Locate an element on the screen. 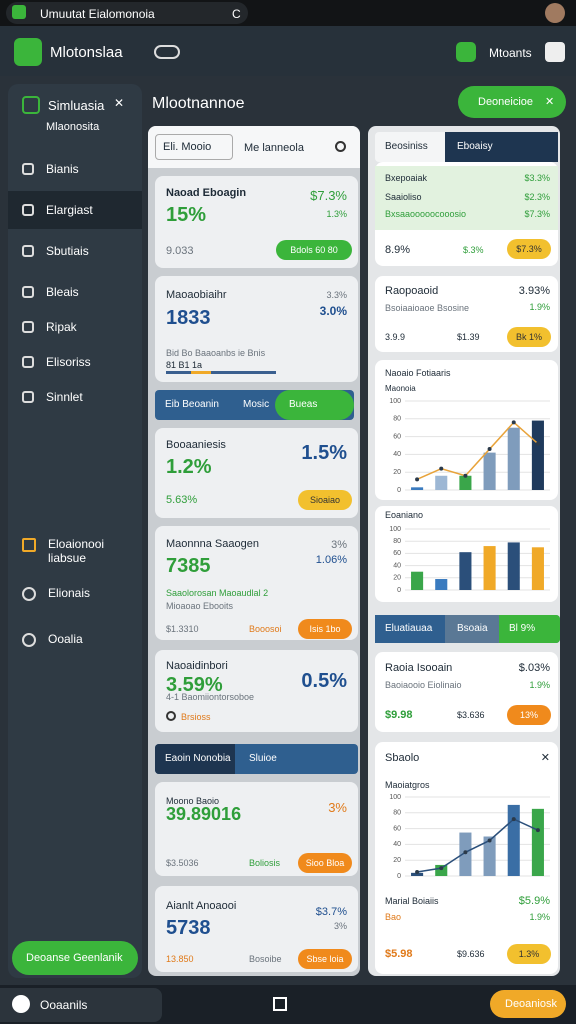 Image resolution: width=576 pixels, height=1024 pixels. sidebar-button-bg is located at coordinates (75, 958).